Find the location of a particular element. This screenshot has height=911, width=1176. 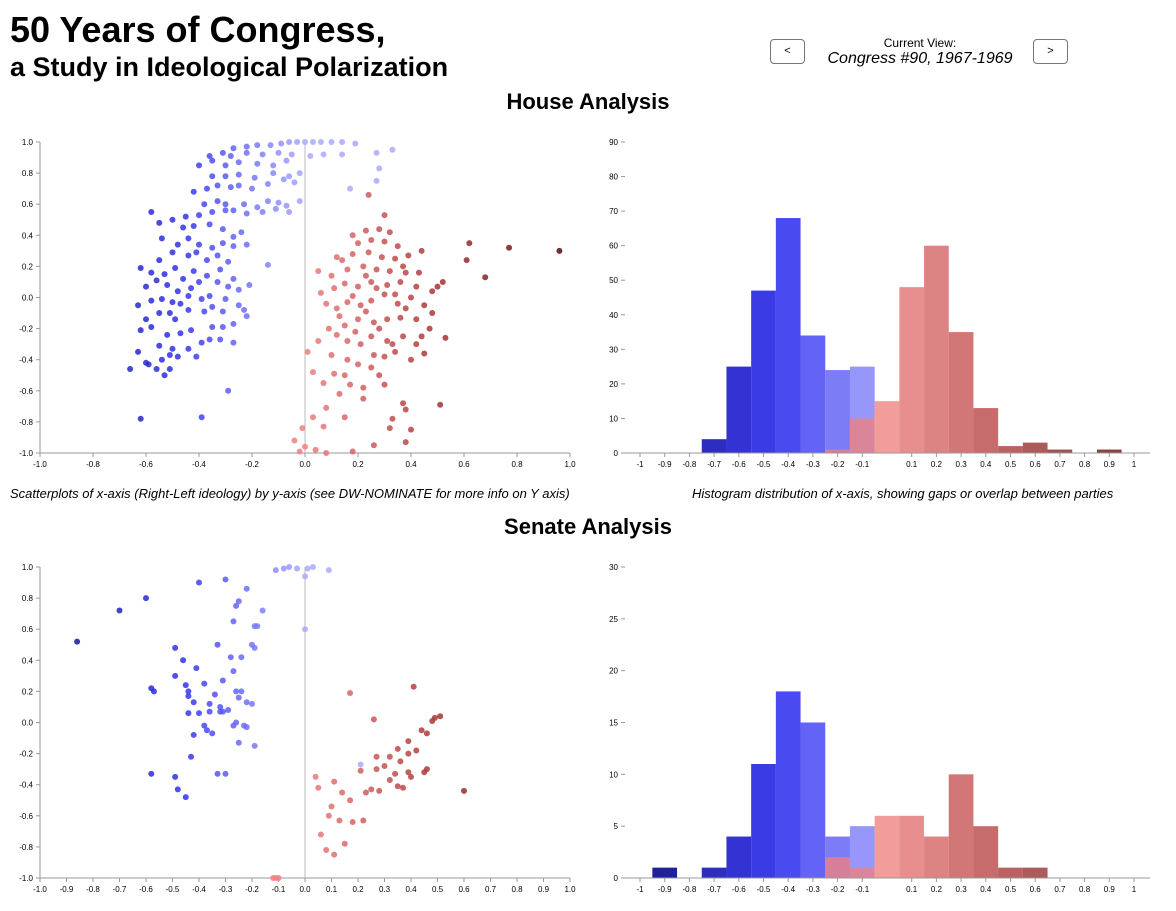

y-tick-label: 0.0 is located at coordinates (28, 723).